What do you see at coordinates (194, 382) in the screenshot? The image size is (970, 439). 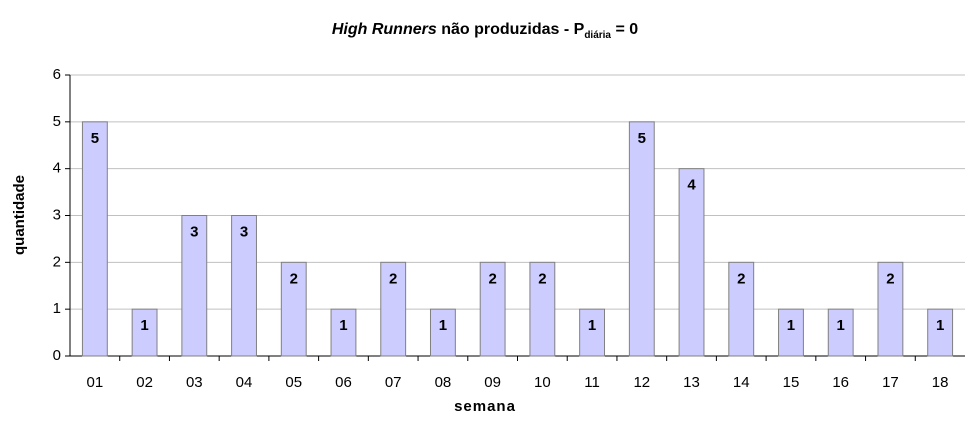 I see `x-tick-label: 03` at bounding box center [194, 382].